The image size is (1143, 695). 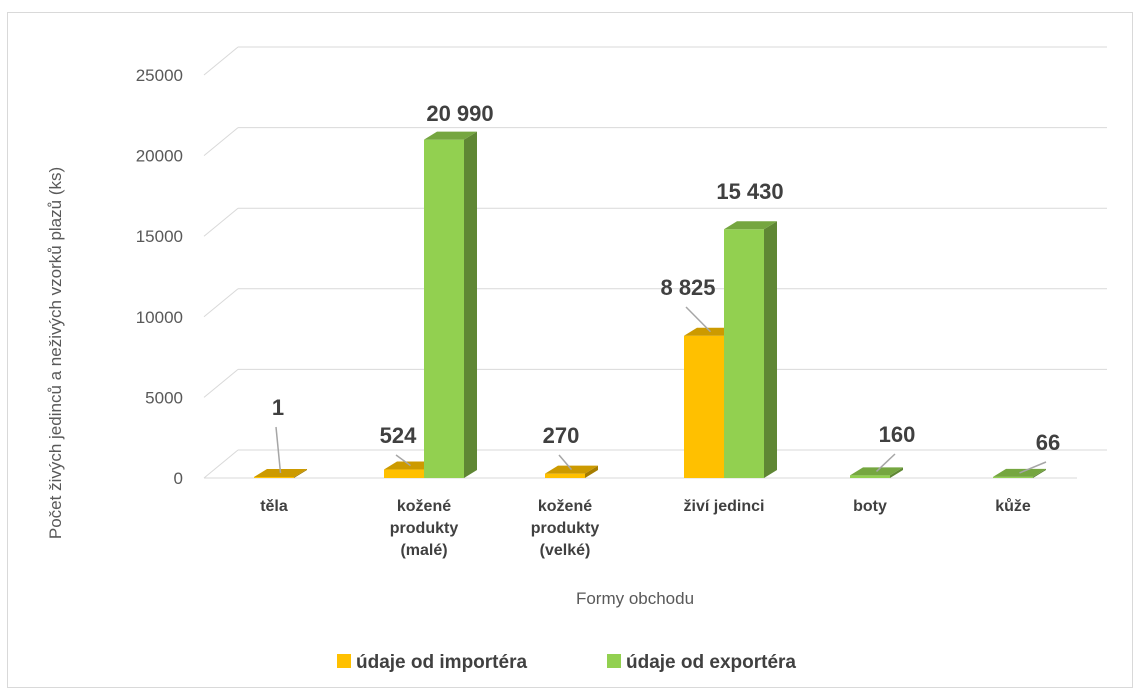 What do you see at coordinates (614, 661) in the screenshot?
I see `legend-swatch-exporter` at bounding box center [614, 661].